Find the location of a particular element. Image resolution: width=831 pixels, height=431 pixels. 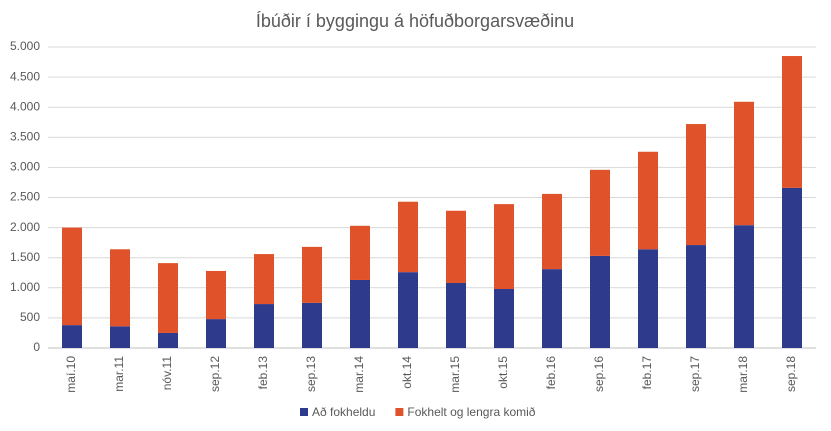

y-tick-label: 500 is located at coordinates (30, 317).